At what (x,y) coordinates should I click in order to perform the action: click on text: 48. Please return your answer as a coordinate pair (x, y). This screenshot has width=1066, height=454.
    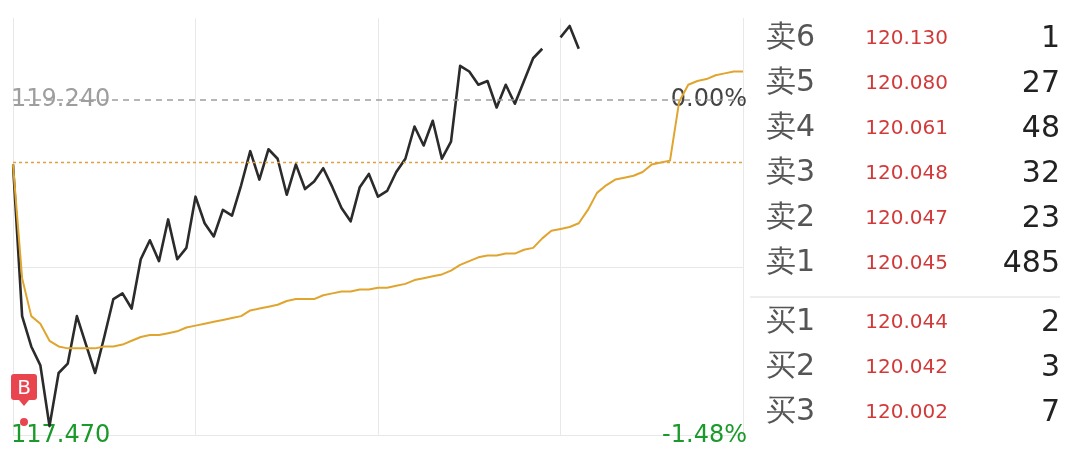
    Looking at the image, I should click on (1040, 126).